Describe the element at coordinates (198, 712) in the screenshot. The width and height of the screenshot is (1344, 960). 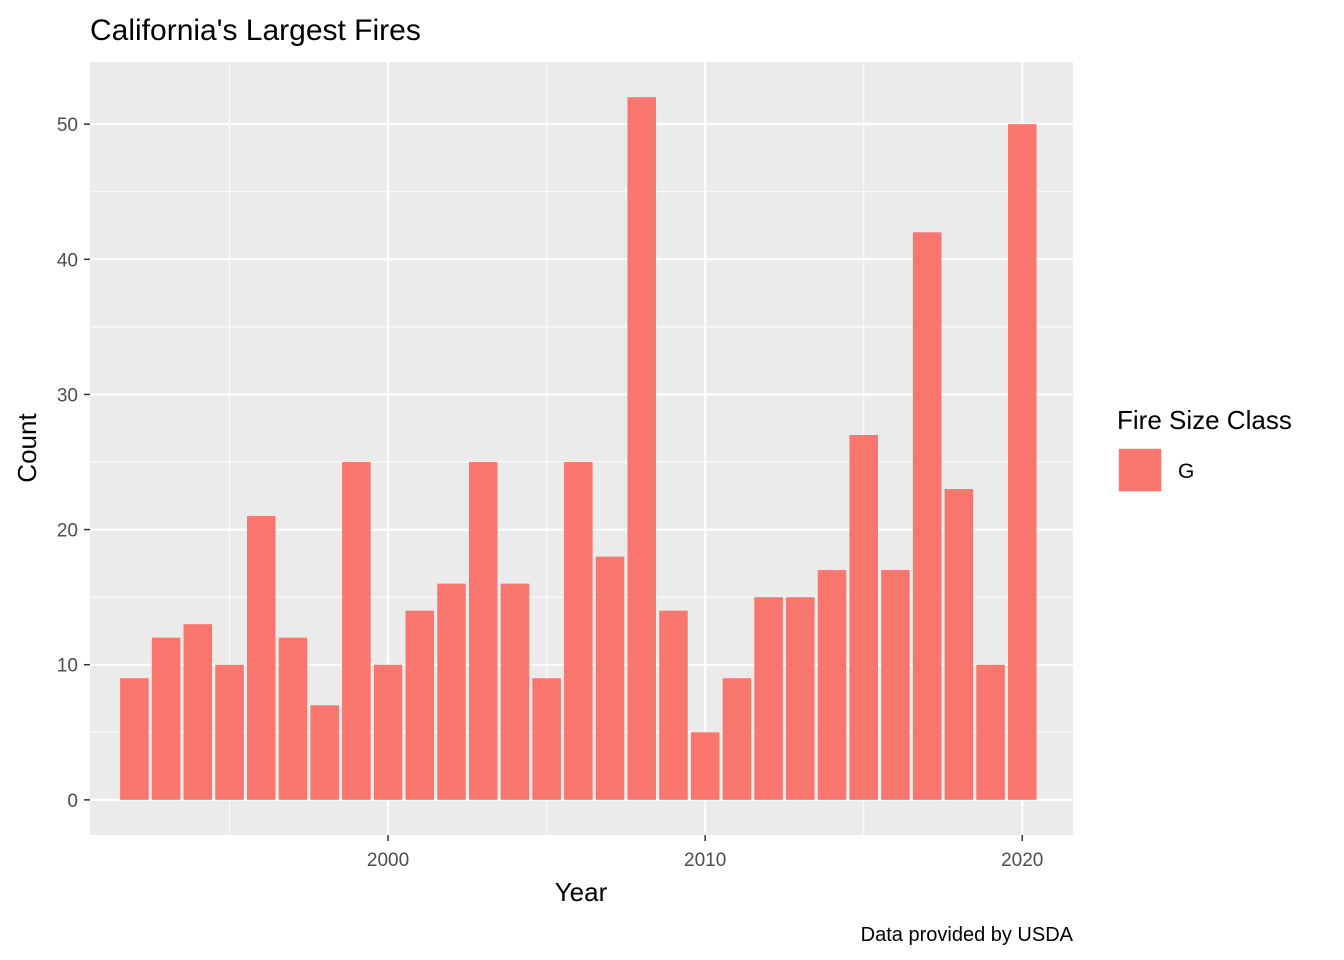
I see `bar-1994` at that location.